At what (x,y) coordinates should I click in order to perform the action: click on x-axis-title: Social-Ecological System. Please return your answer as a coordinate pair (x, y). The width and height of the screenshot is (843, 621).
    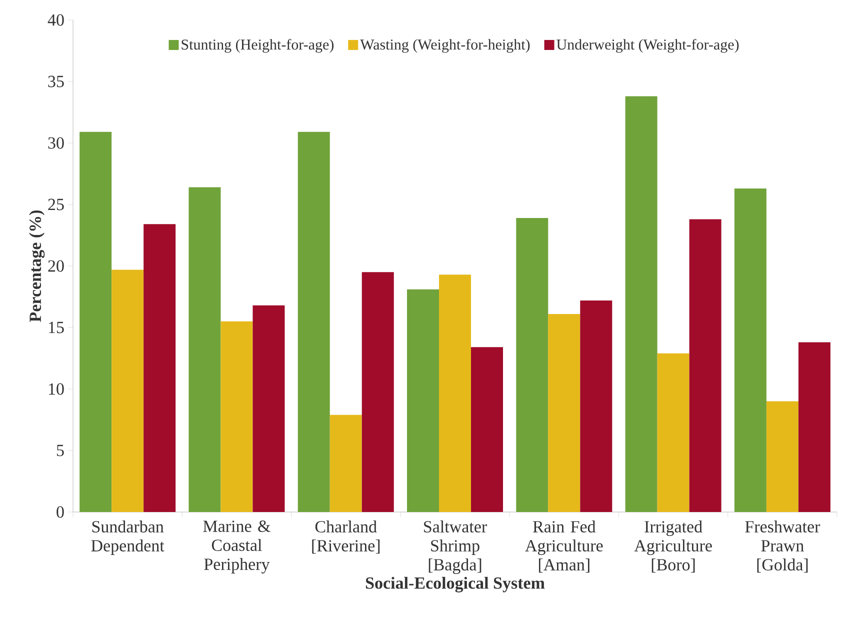
    Looking at the image, I should click on (455, 584).